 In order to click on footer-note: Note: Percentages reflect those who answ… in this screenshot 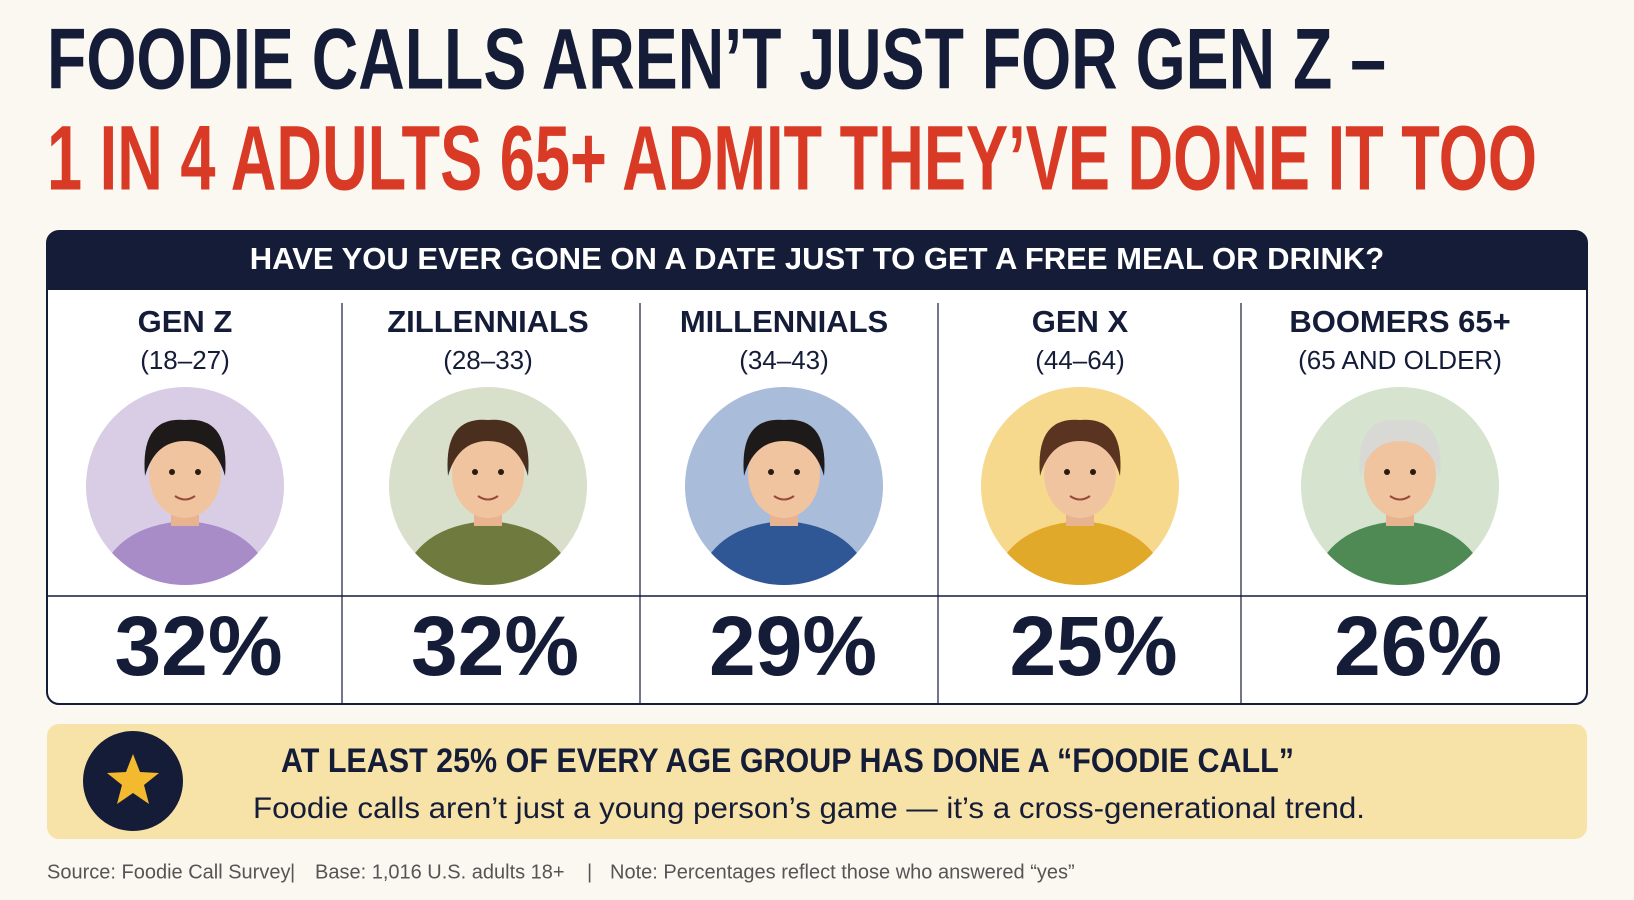, I will do `click(842, 872)`.